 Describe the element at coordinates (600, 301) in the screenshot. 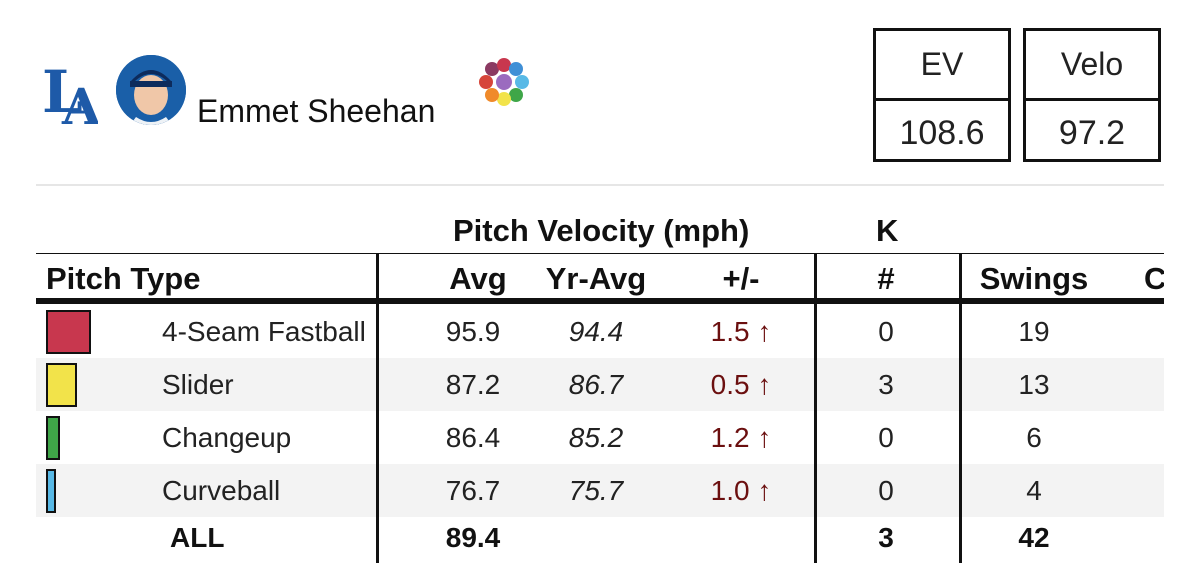

I see `header-bottom-rule` at that location.